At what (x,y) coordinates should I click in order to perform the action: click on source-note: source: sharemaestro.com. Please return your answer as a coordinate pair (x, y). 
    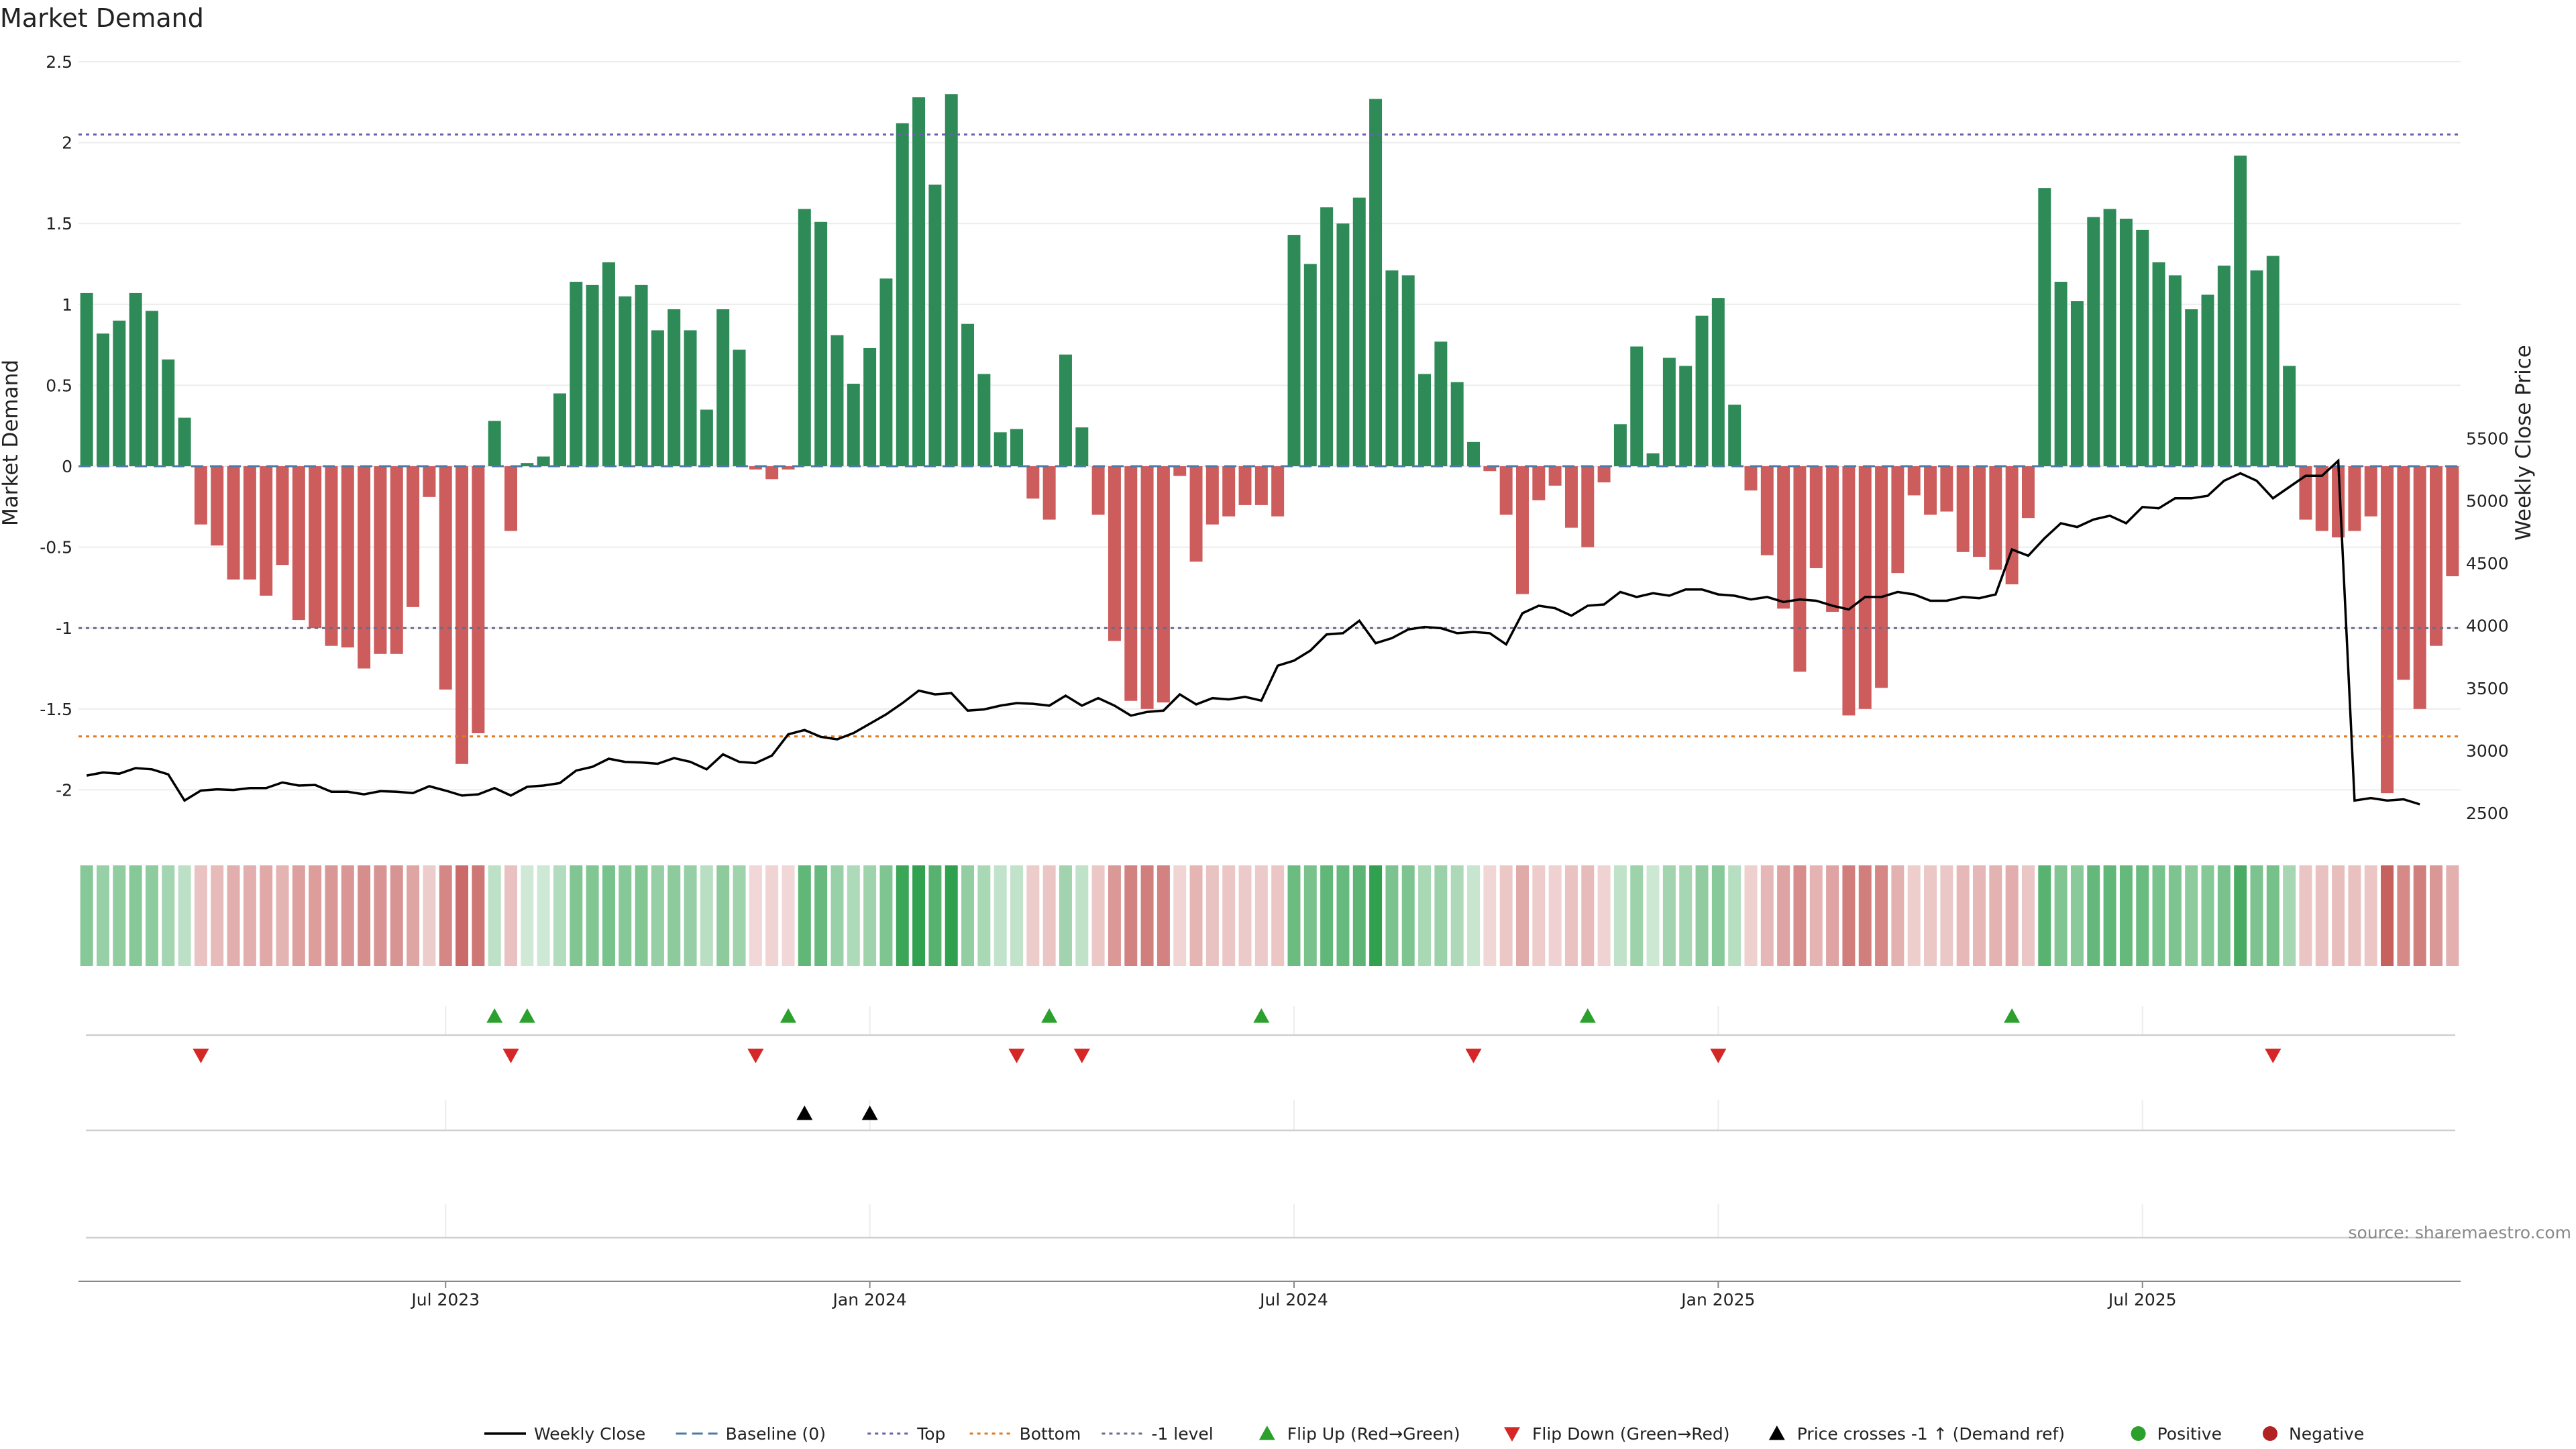
    Looking at the image, I should click on (2460, 1232).